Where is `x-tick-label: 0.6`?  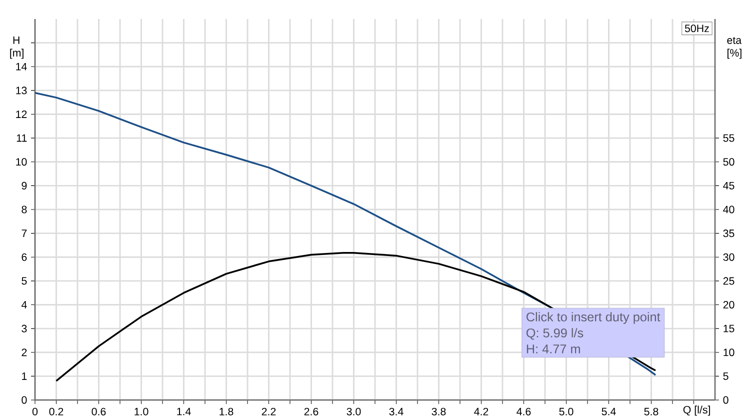
x-tick-label: 0.6 is located at coordinates (99, 412).